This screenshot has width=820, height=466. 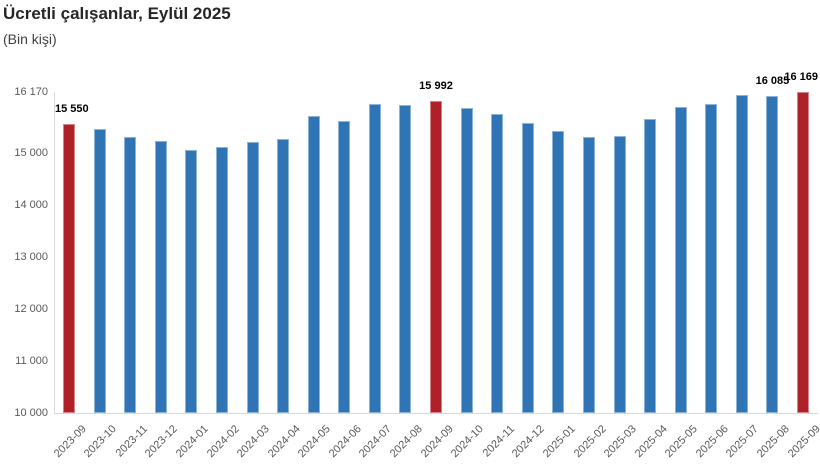 I want to click on x-tick-label-2024-02: 2024-02, so click(x=223, y=442).